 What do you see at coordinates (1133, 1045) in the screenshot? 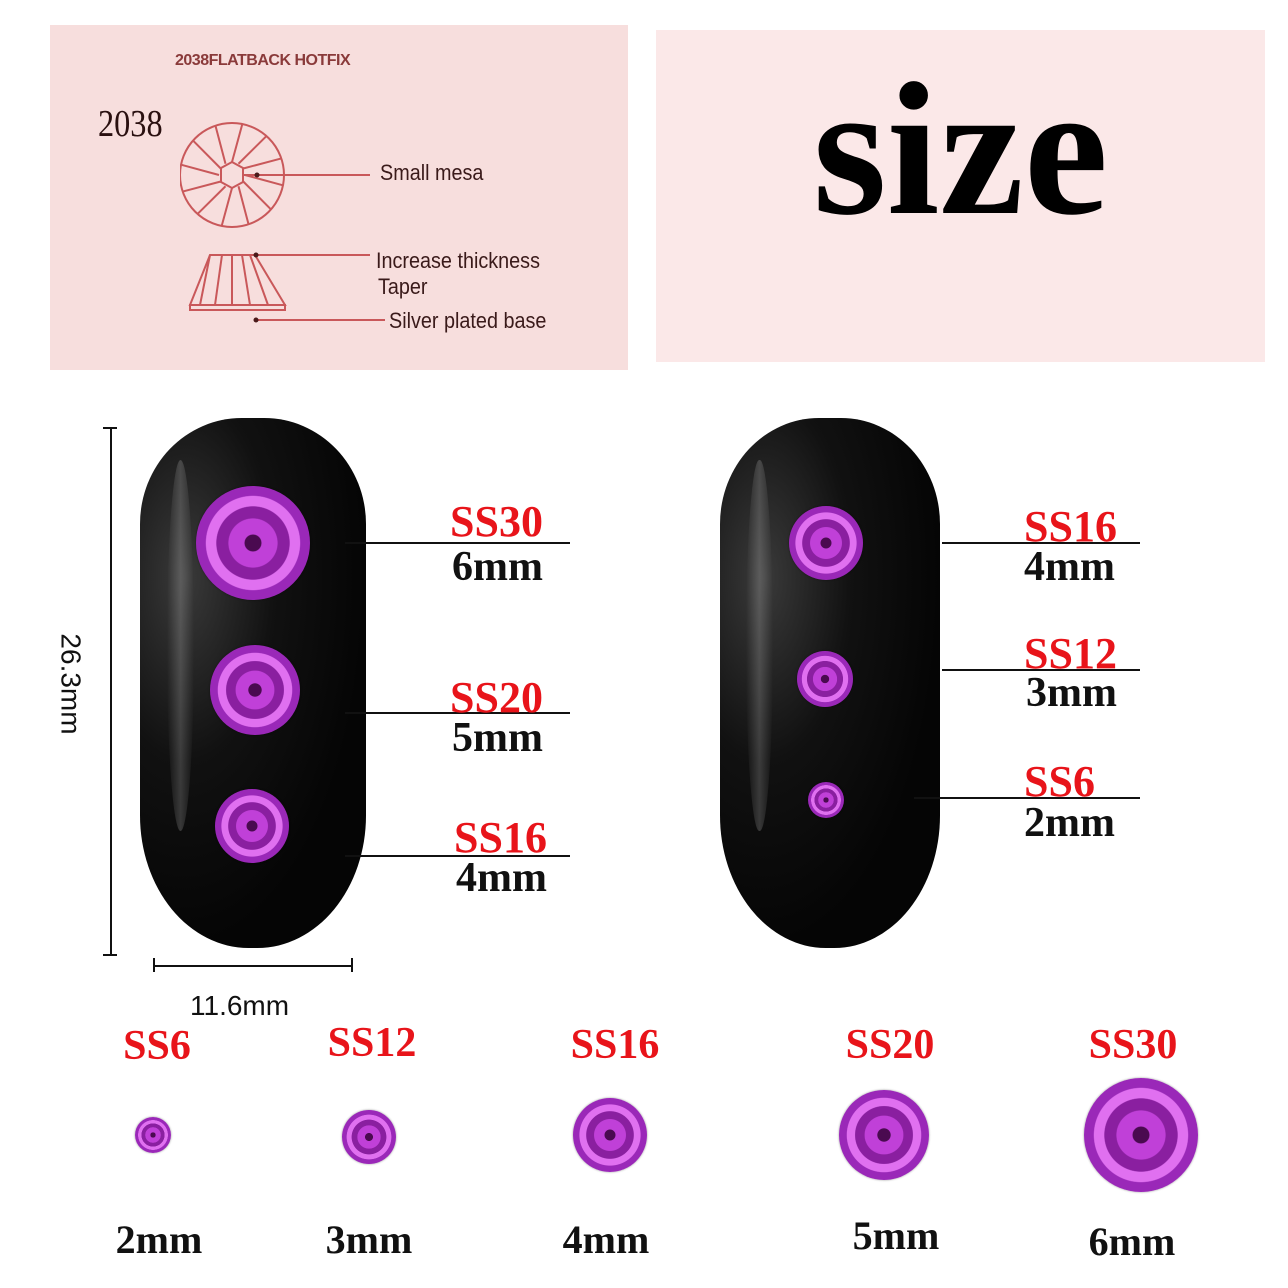
I see `size-ss-label: SS30` at bounding box center [1133, 1045].